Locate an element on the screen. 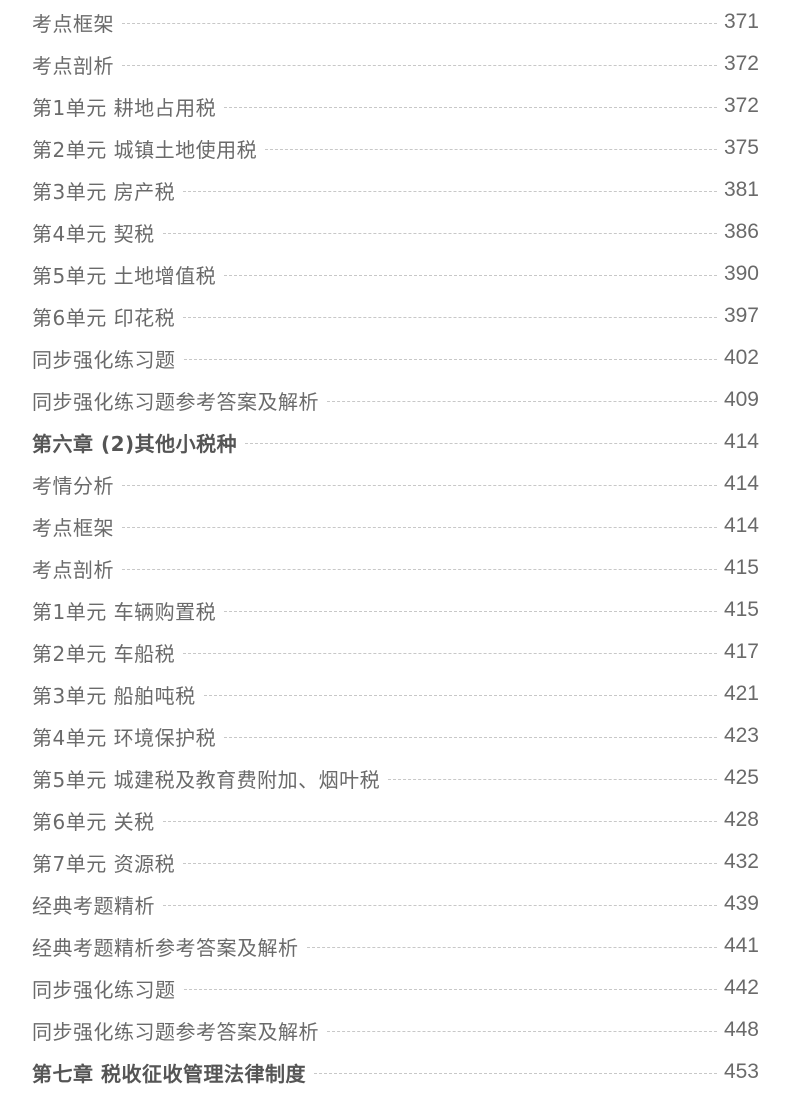 This screenshot has width=790, height=1103. toc-entry-page-number: 439 is located at coordinates (741, 903).